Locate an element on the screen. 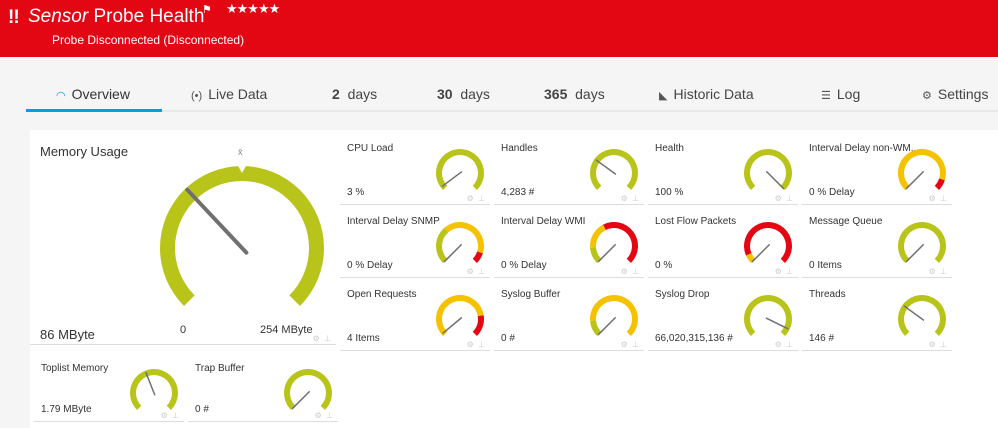 This screenshot has height=428, width=998. tab-days2: 2 days is located at coordinates (354, 94).